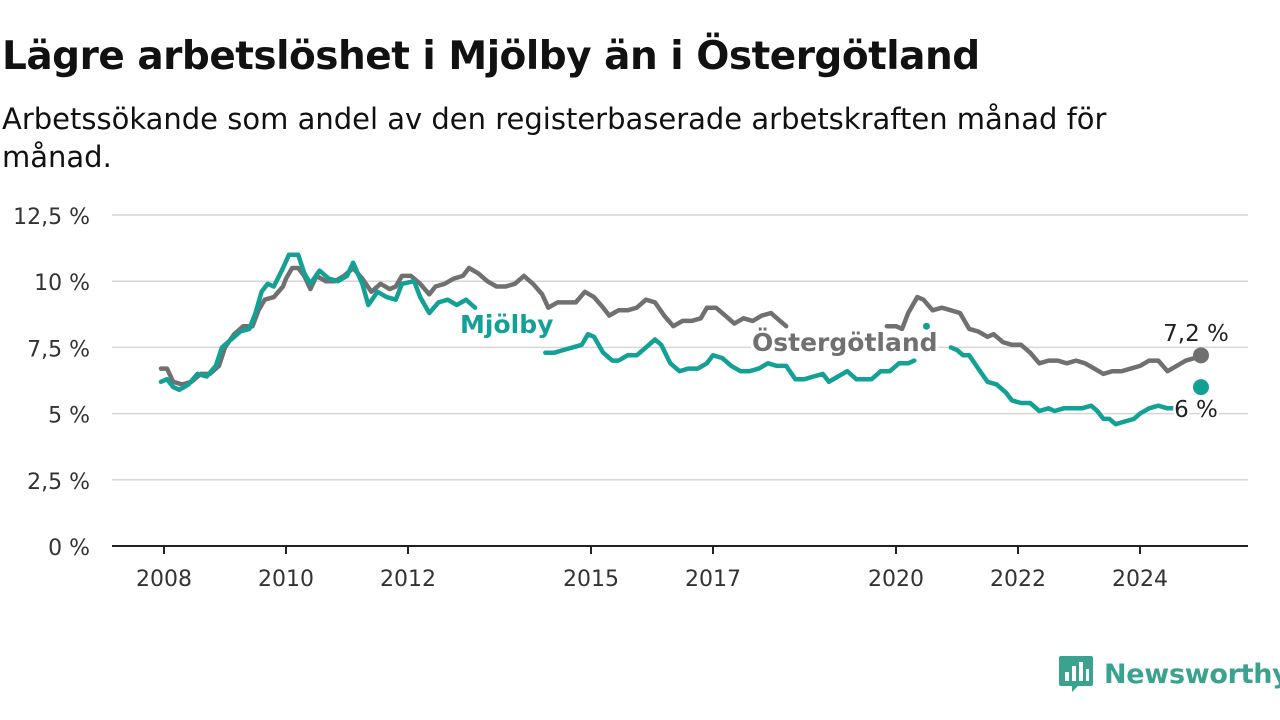 This screenshot has width=1280, height=720. I want to click on x-tick-label: 2017, so click(713, 579).